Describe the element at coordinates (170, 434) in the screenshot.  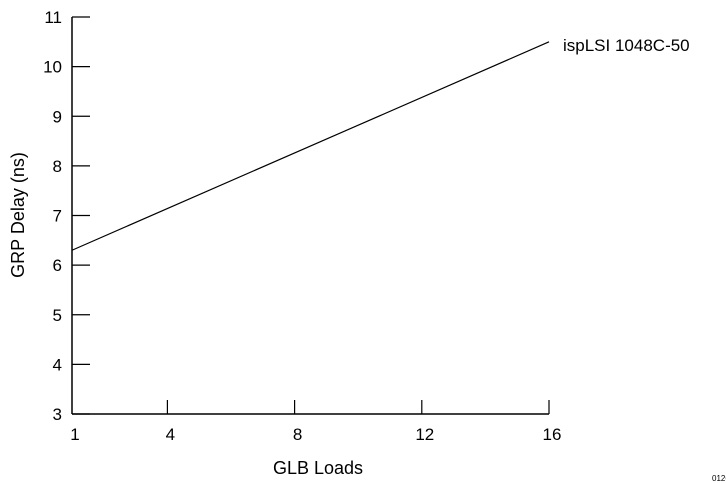
I see `x-tick-label-4: 4` at that location.